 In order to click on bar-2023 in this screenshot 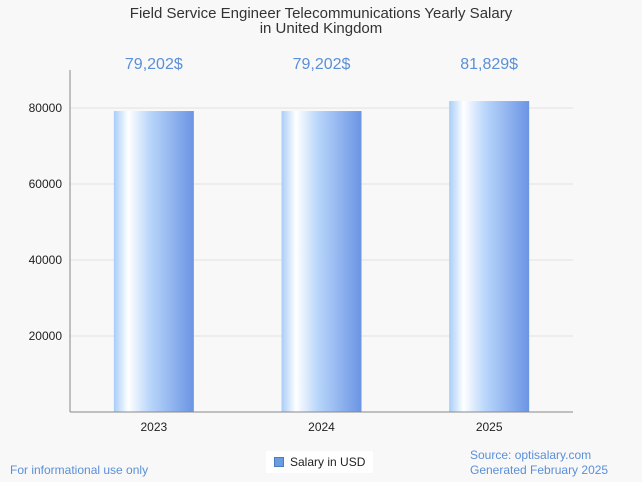, I will do `click(153, 261)`.